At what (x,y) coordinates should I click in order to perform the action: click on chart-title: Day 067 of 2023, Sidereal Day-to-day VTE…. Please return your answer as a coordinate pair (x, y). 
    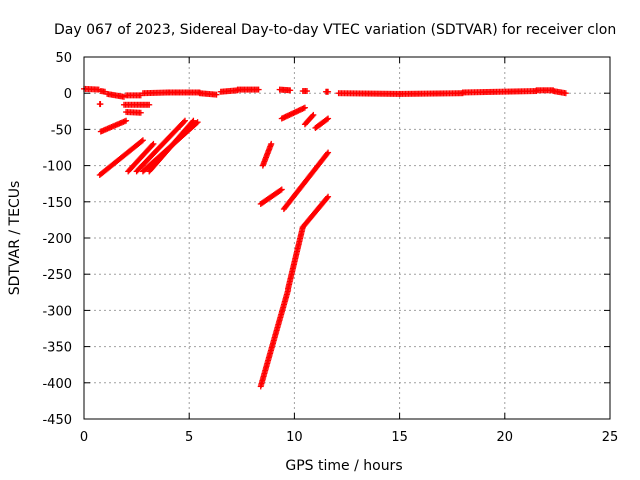
    Looking at the image, I should click on (335, 30).